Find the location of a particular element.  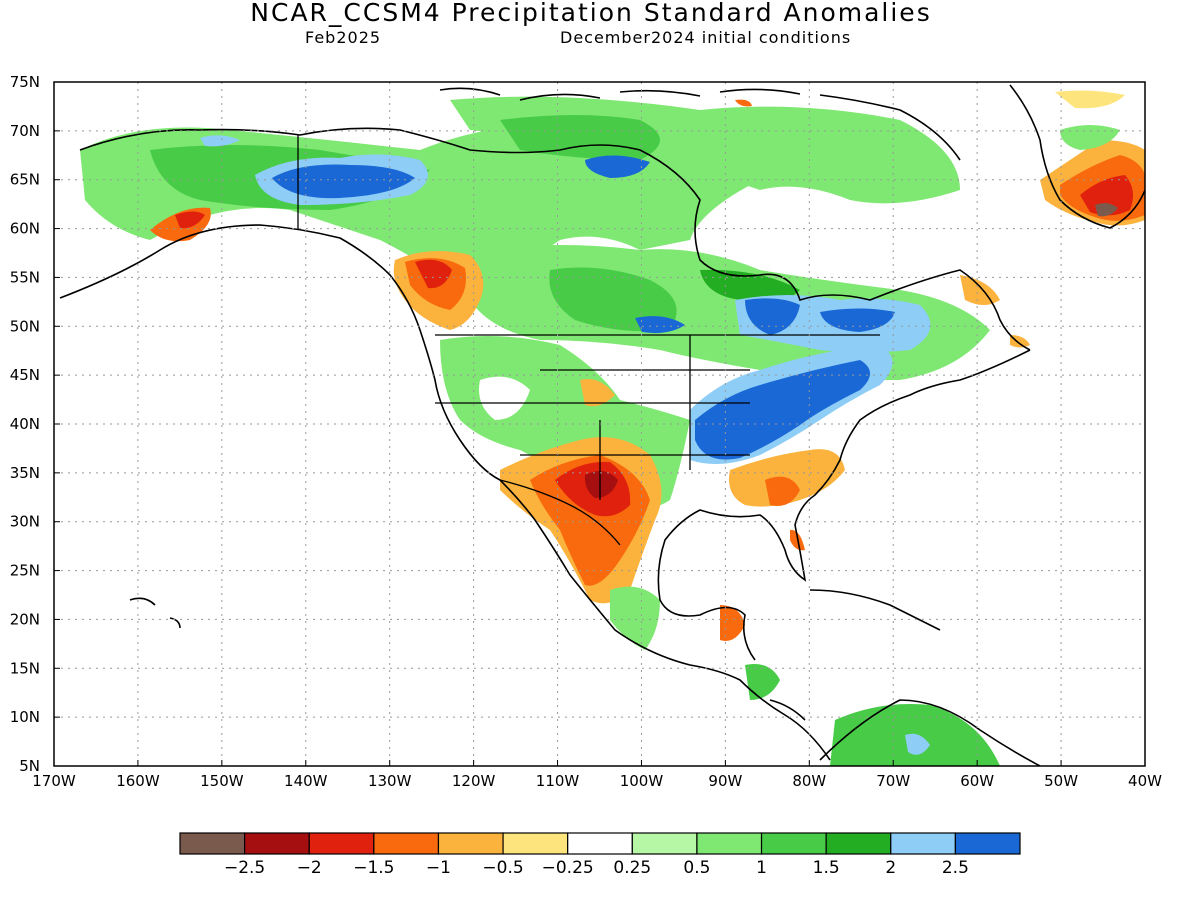

colorbar-label: 0.25 is located at coordinates (632, 868).